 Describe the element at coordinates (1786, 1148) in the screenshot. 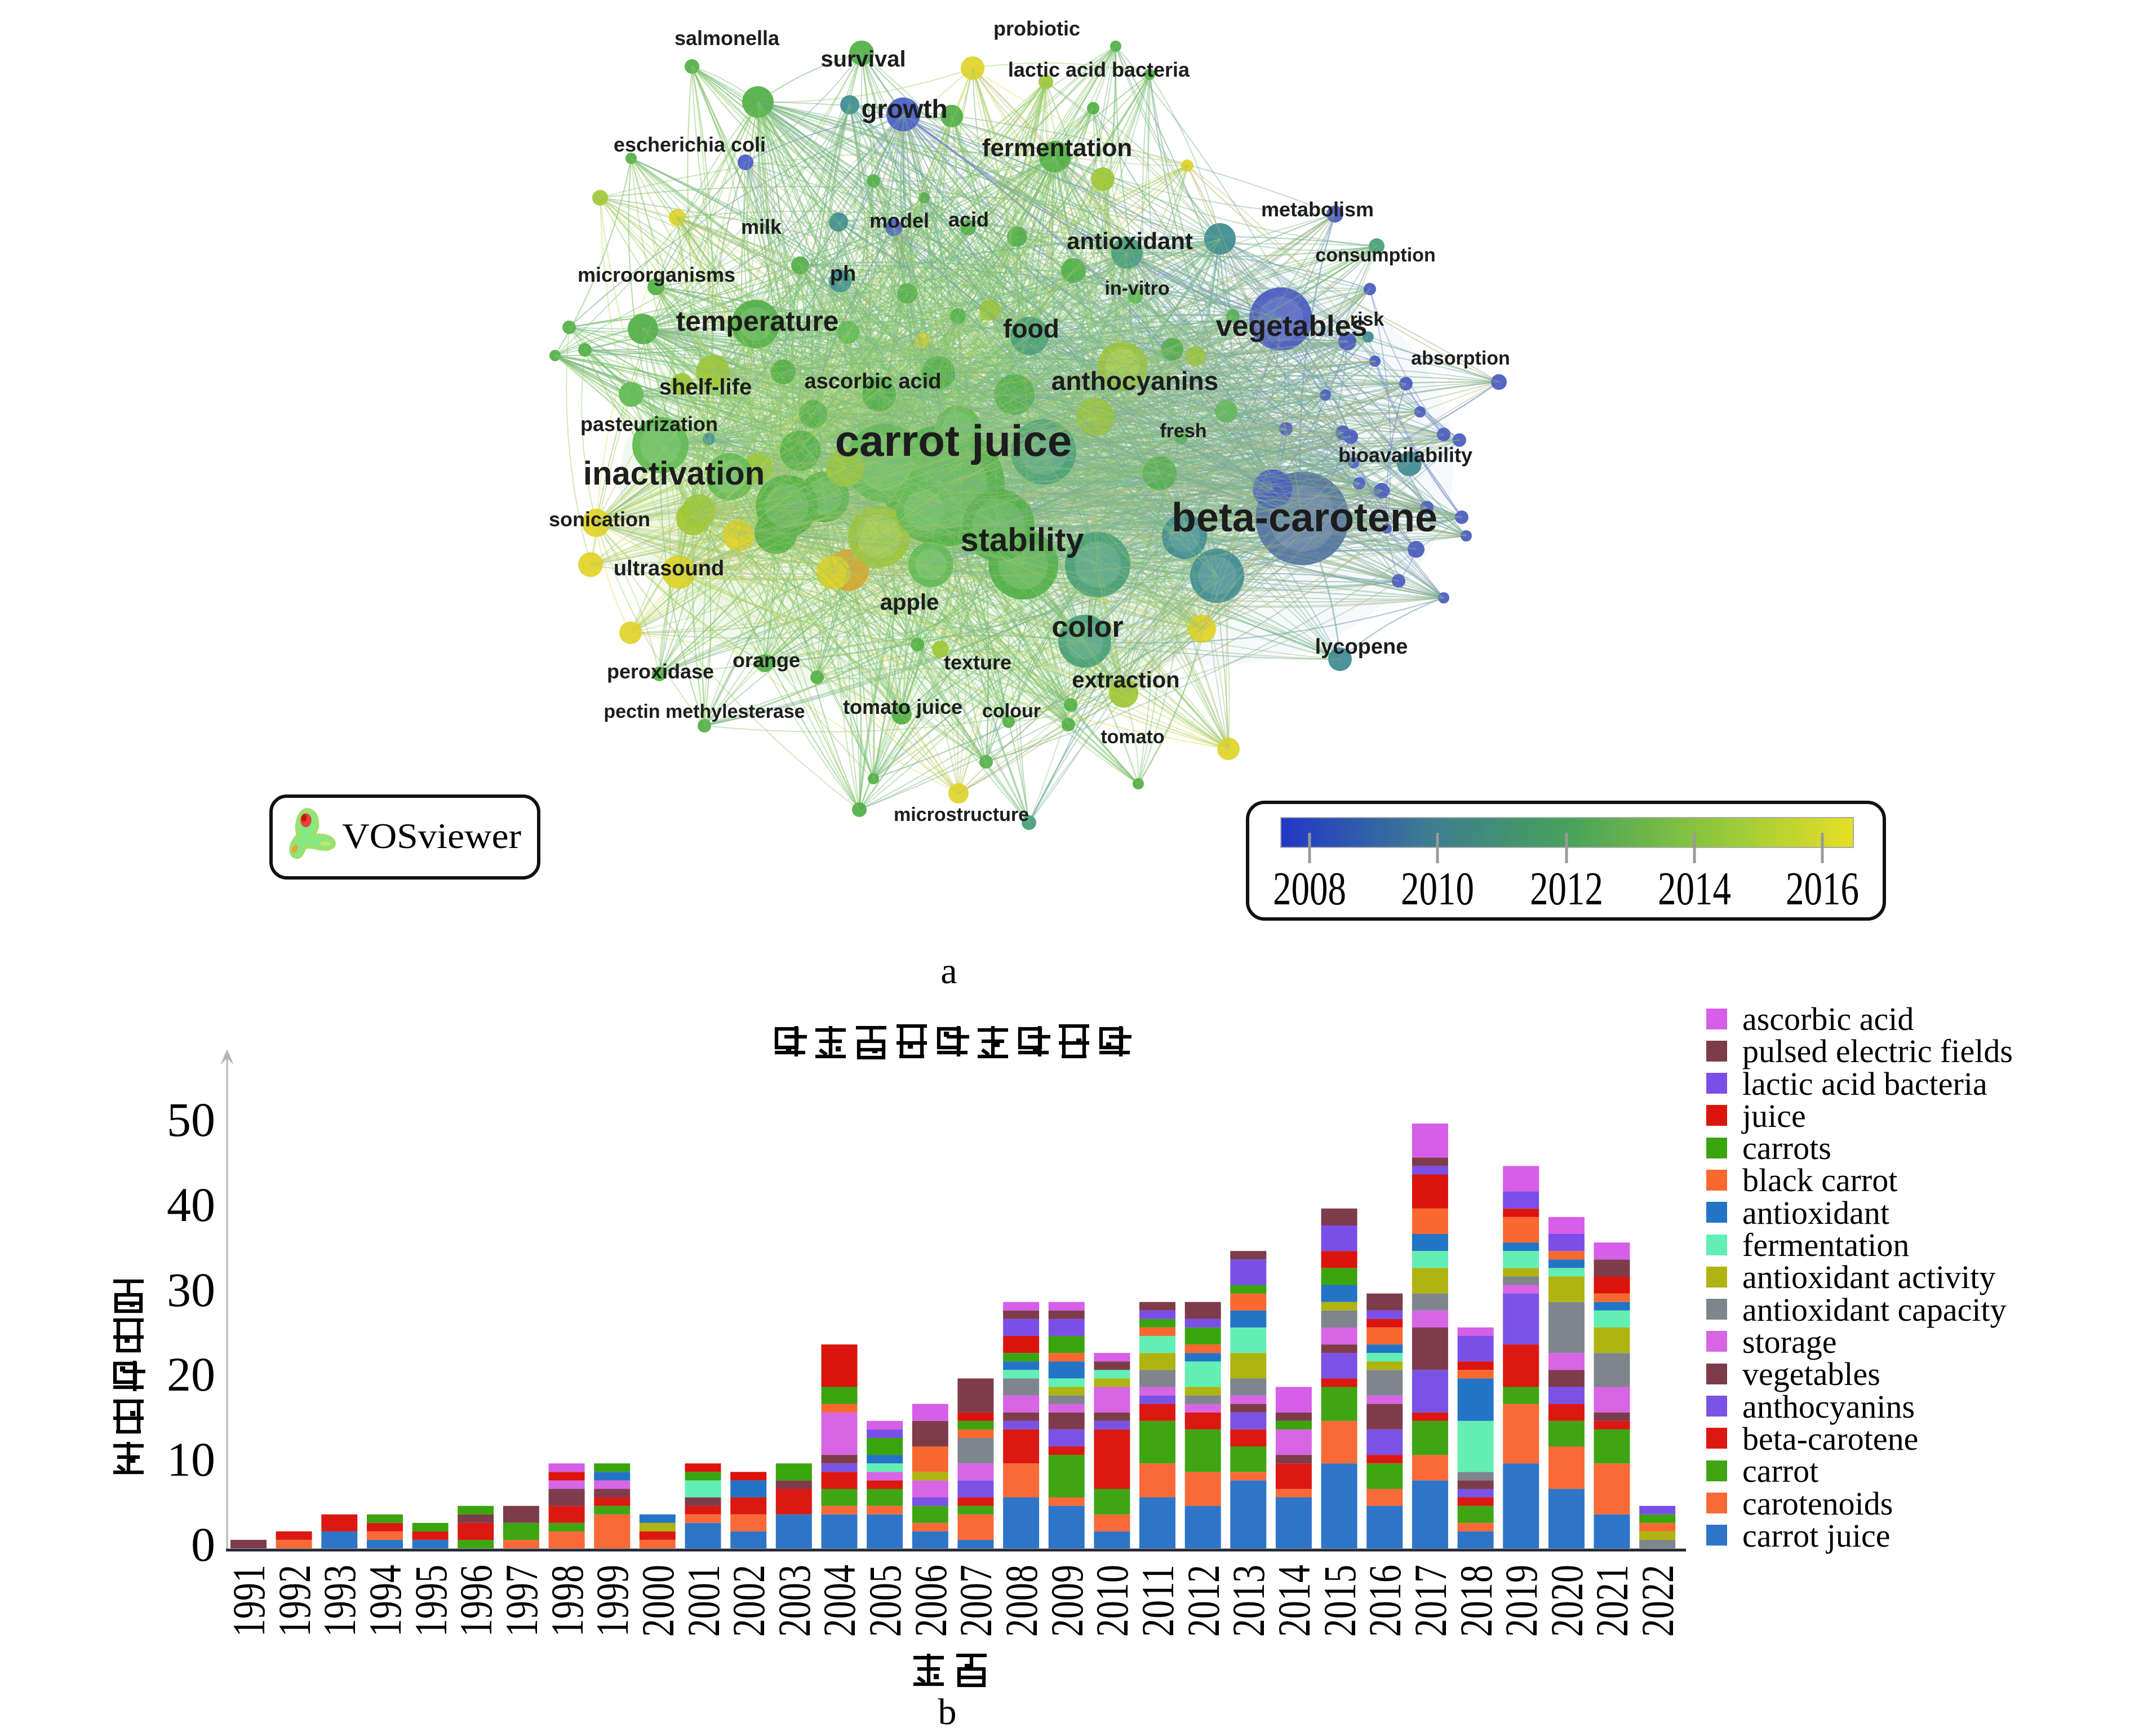

I see `svg-text: carrots` at that location.